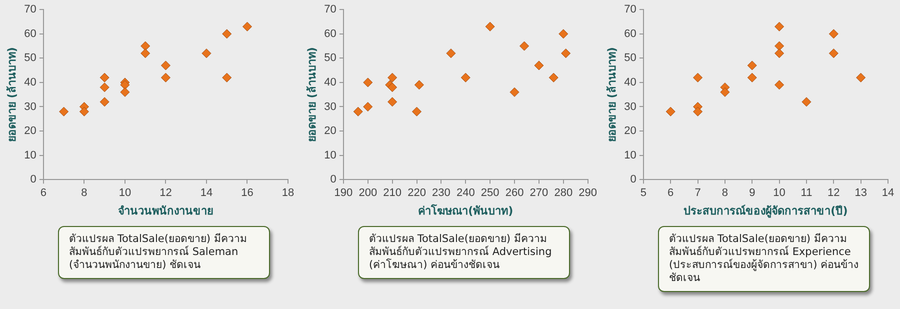 Image resolution: width=900 pixels, height=309 pixels. I want to click on text: ตัวแปรผล TotalSale(ยอดขาย) มีความสัมพันธ์กับตัวแปรพยากรณ์ Advertising (ค่าโฆษณา) ค่อนข้างชัดเจน, so click(464, 252).